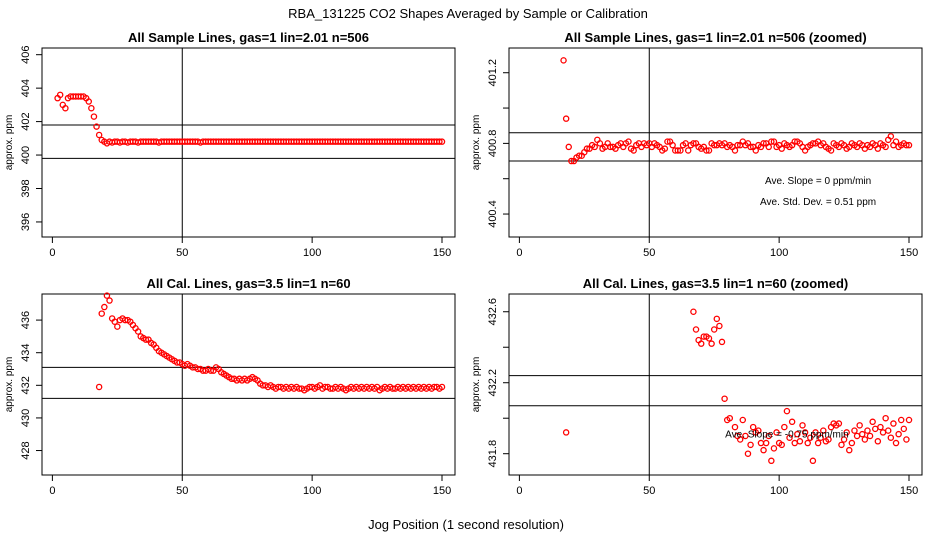  I want to click on x-tick-label: 100, so click(312, 253).